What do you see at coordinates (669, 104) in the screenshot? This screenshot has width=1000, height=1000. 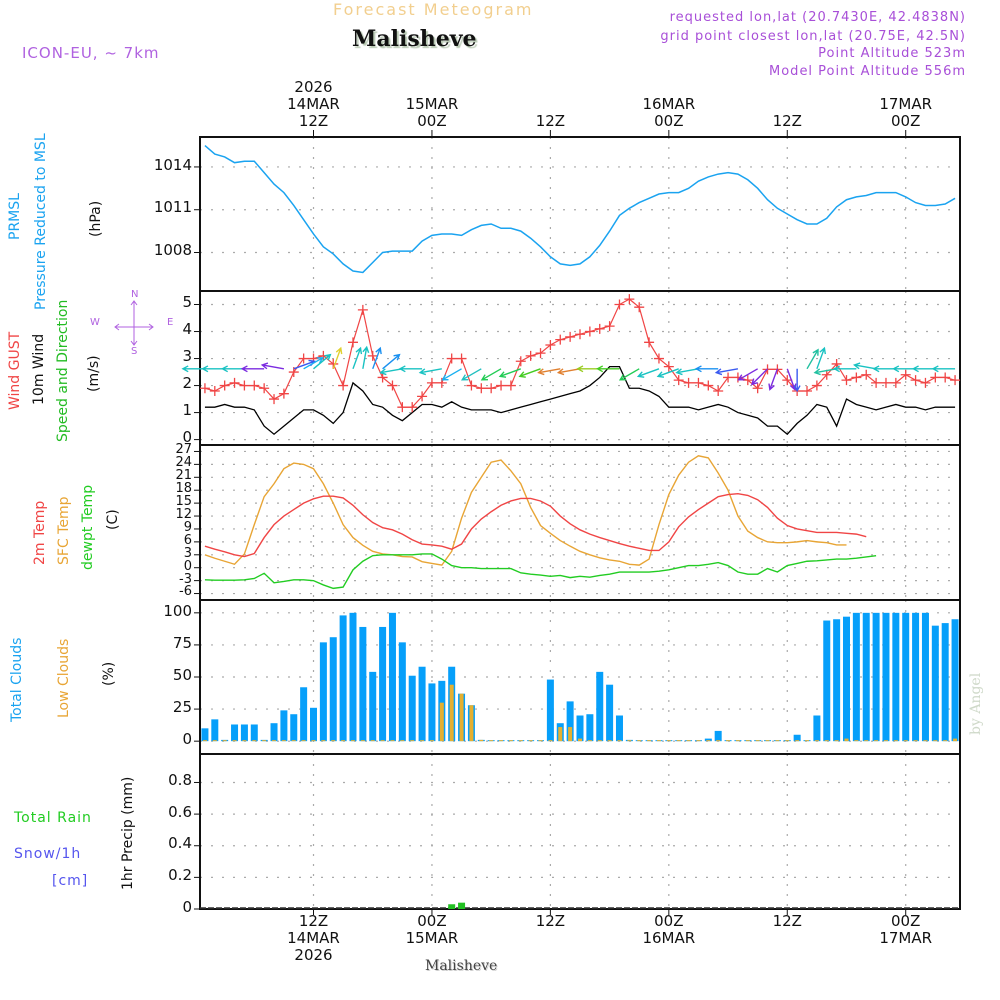 I see `x-tick-label-top: 16MAR` at bounding box center [669, 104].